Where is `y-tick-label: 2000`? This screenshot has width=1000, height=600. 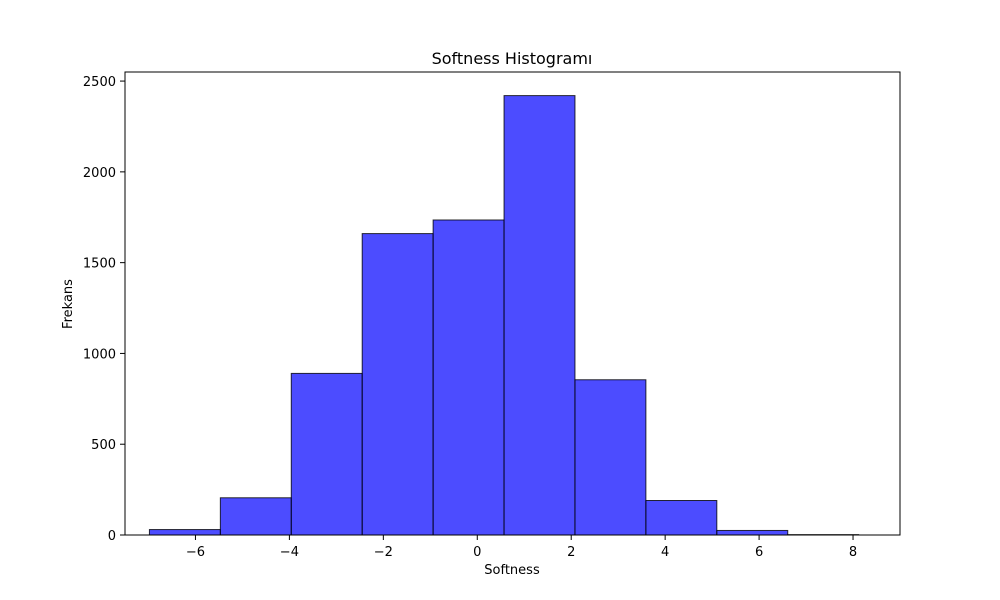
y-tick-label: 2000 is located at coordinates (99, 173).